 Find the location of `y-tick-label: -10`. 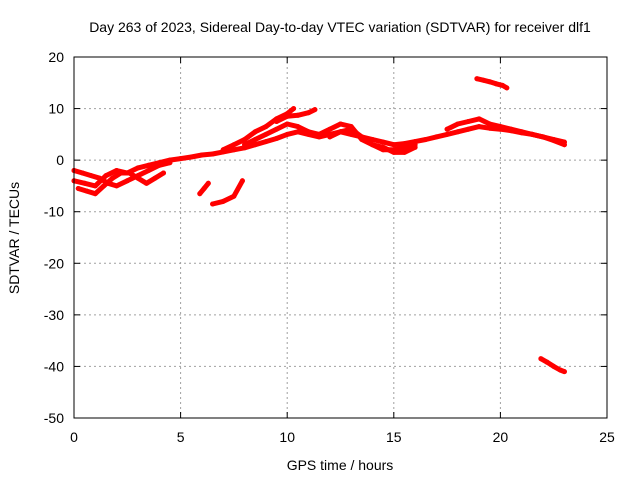

y-tick-label: -10 is located at coordinates (54, 212).